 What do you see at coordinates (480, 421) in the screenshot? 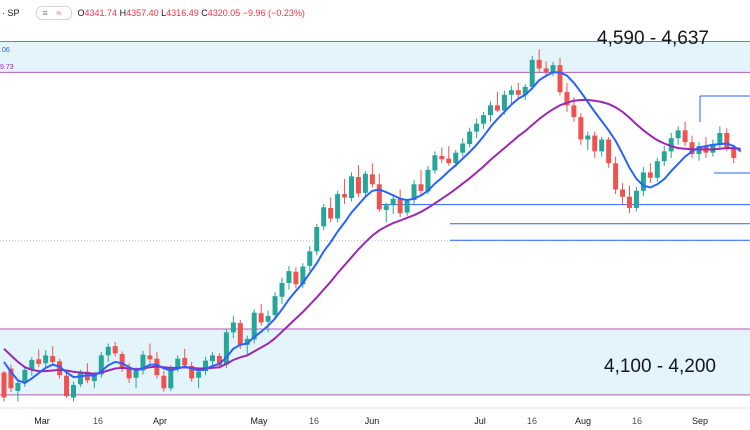
I see `x-tick-label: Jul` at bounding box center [480, 421].